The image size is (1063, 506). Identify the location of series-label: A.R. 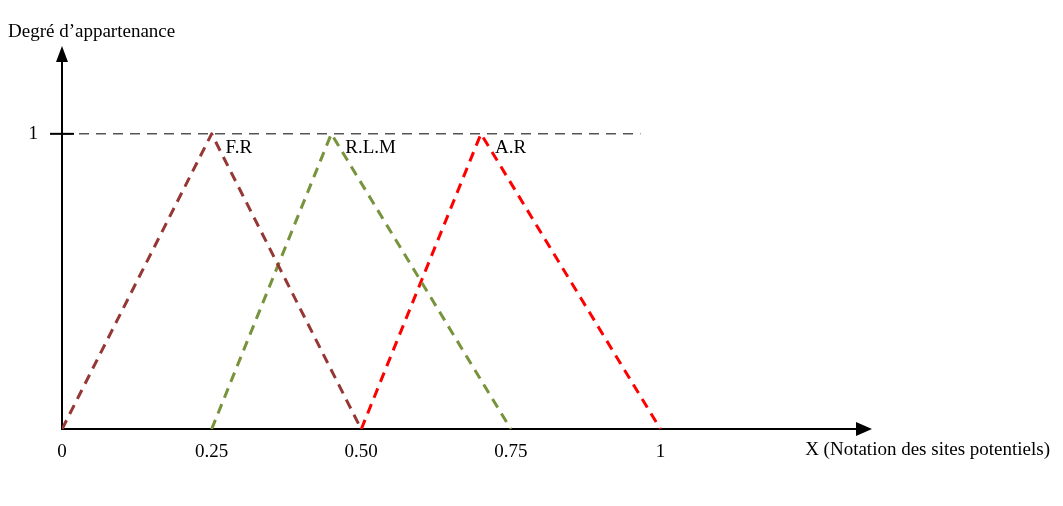
(510, 146).